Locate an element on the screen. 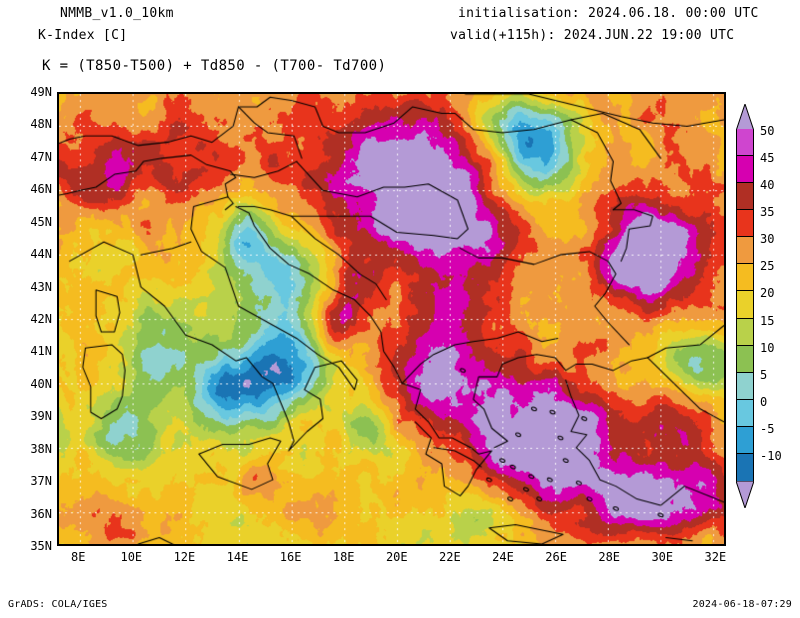 The height and width of the screenshot is (618, 800). latitude-tick-label: 49N is located at coordinates (41, 92).